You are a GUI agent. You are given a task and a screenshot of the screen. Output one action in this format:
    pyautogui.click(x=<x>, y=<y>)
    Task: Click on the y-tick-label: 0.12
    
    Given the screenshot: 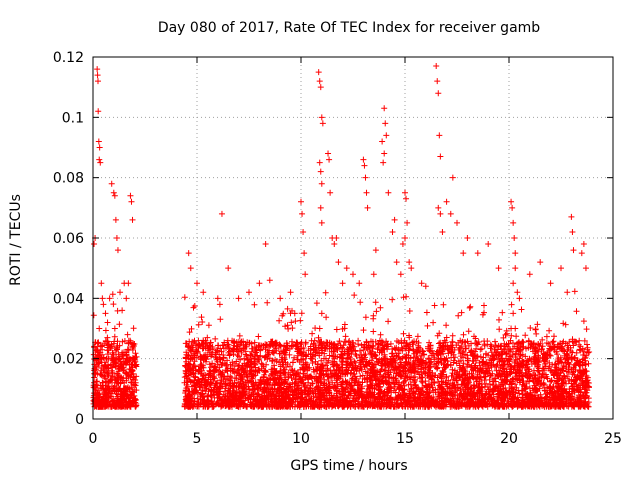 What is the action you would take?
    pyautogui.click(x=68, y=58)
    